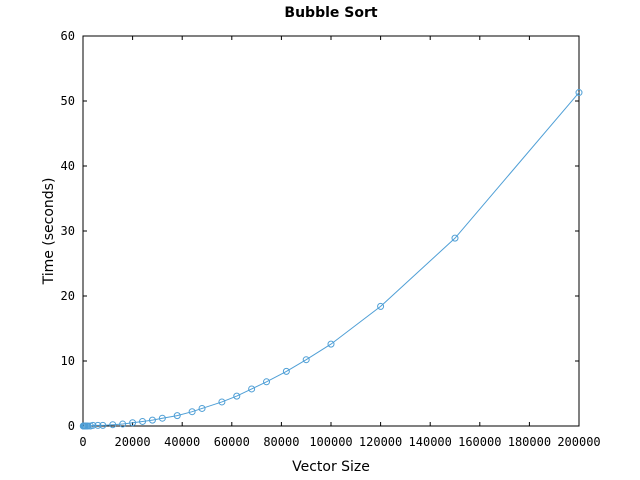 The width and height of the screenshot is (640, 480). What do you see at coordinates (331, 467) in the screenshot?
I see `x-axis-label: Vector Size` at bounding box center [331, 467].